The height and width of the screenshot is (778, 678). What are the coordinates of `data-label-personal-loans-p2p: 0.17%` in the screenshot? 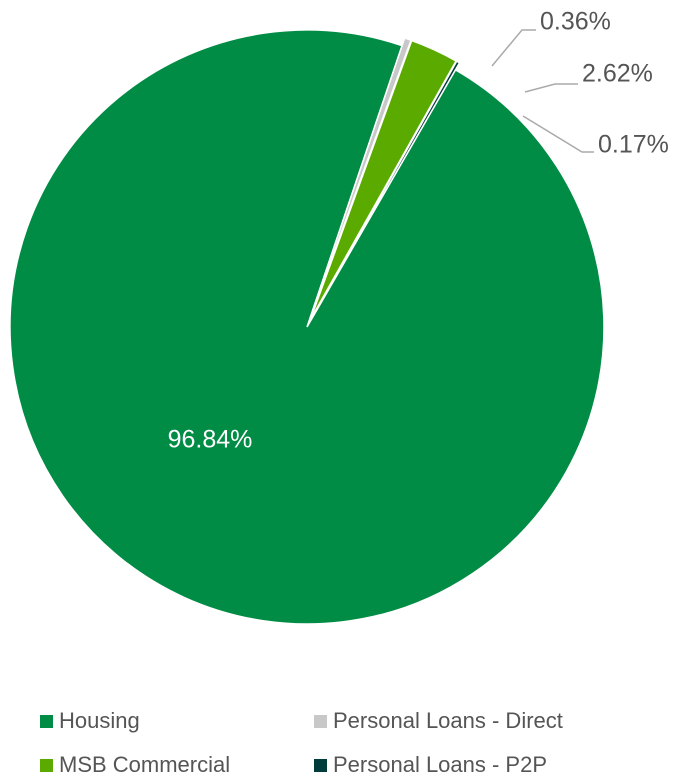 It's located at (633, 145).